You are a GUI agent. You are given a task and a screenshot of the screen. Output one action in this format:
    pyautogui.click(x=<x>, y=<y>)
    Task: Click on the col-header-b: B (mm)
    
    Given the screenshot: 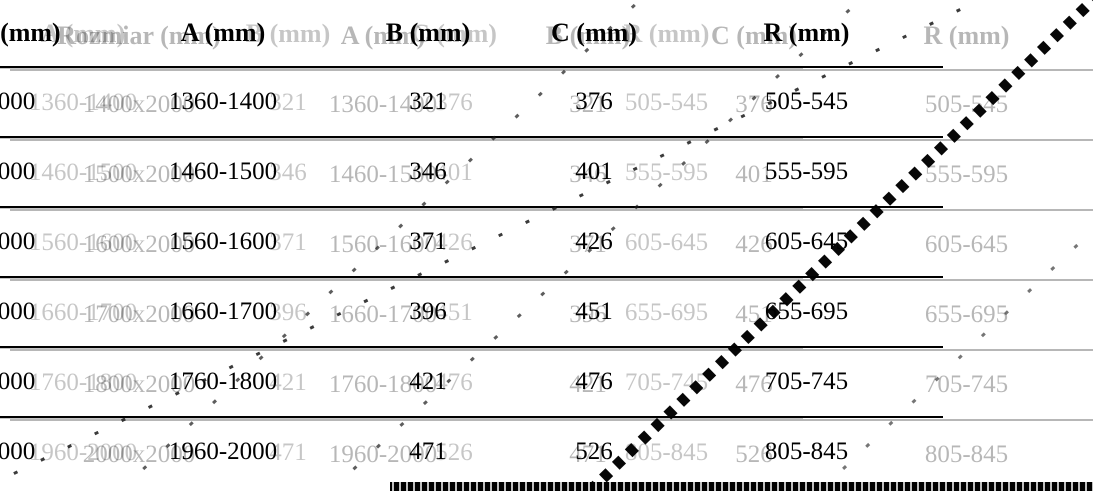 What is the action you would take?
    pyautogui.click(x=428, y=32)
    